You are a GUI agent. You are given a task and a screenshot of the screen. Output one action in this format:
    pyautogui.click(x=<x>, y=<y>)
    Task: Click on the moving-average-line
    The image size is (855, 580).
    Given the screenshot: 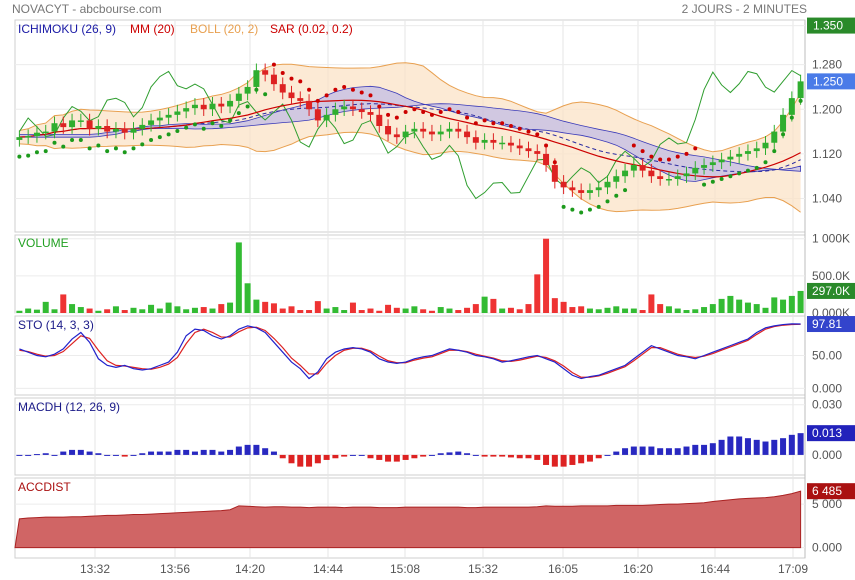 What is the action you would take?
    pyautogui.click(x=410, y=138)
    